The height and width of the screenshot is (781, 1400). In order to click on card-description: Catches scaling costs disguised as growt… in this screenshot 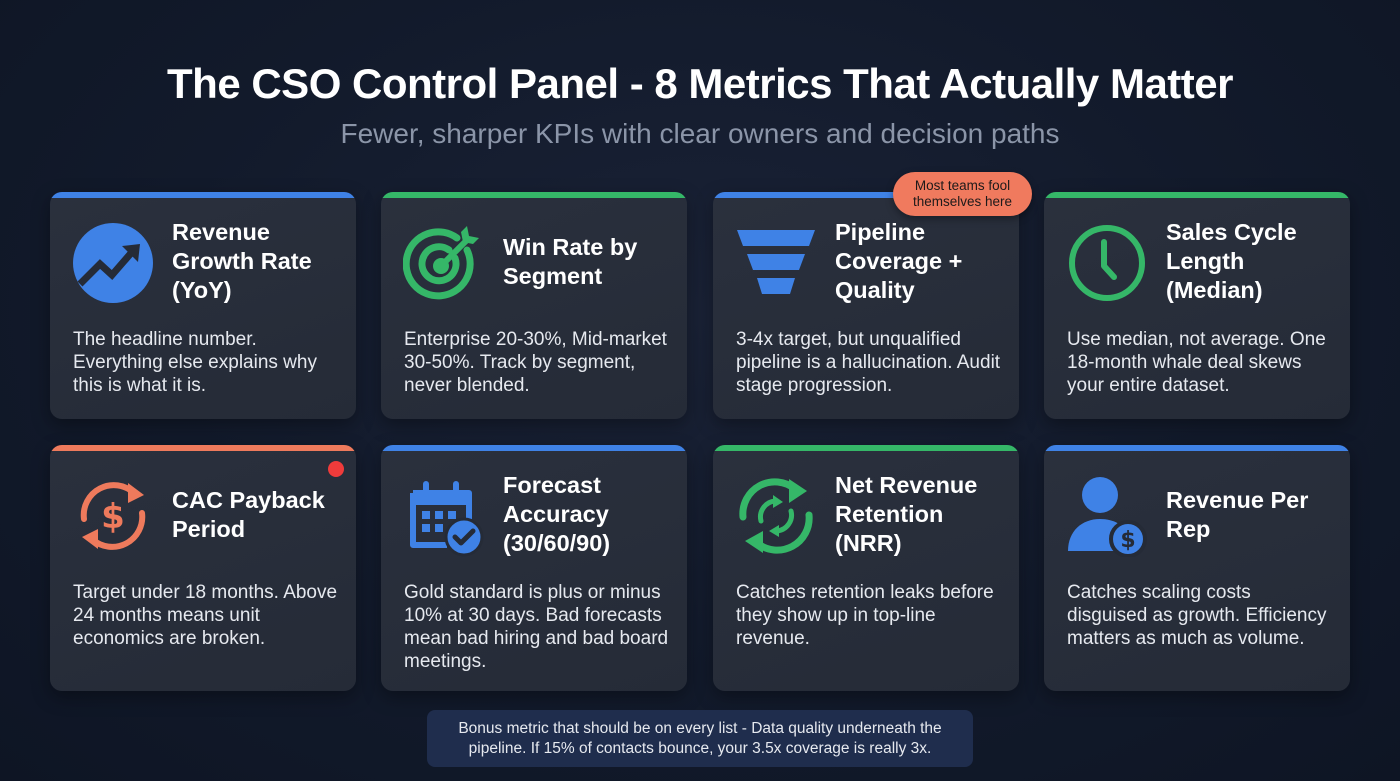, I will do `click(1197, 615)`.